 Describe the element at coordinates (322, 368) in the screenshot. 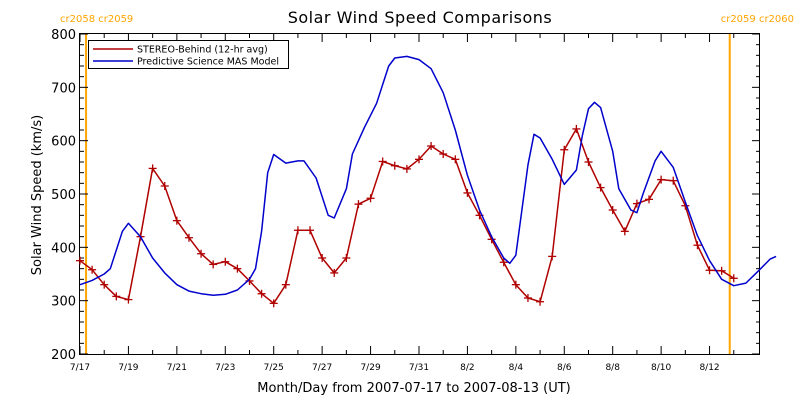

I see `x-tick-label: 7/27` at that location.